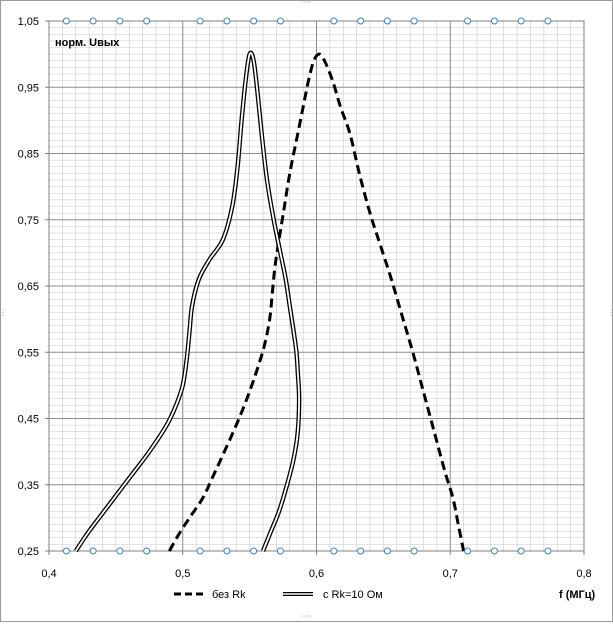 This screenshot has height=626, width=613. What do you see at coordinates (28, 420) in the screenshot?
I see `y-tick-label: 0,45` at bounding box center [28, 420].